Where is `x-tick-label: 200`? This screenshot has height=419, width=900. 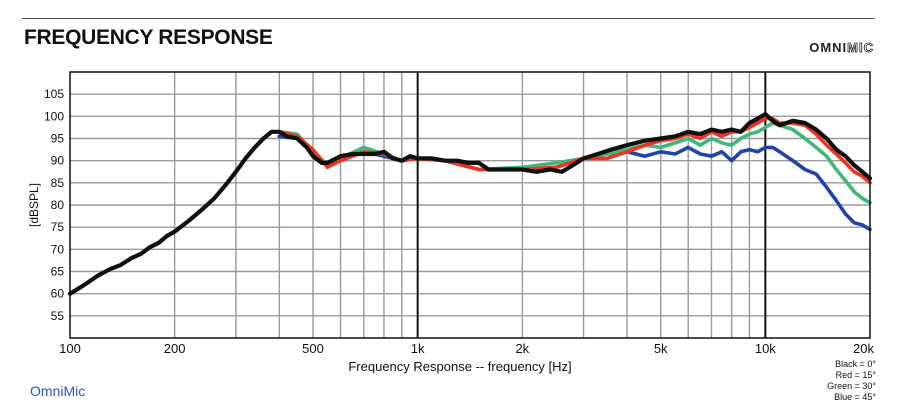 x-tick-label: 200 is located at coordinates (175, 348).